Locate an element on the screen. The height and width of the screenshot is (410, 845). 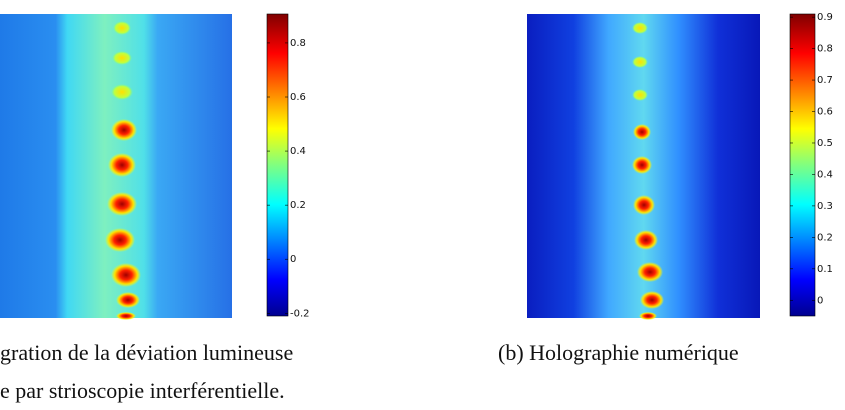
tick-label: 0.3 is located at coordinates (825, 206).